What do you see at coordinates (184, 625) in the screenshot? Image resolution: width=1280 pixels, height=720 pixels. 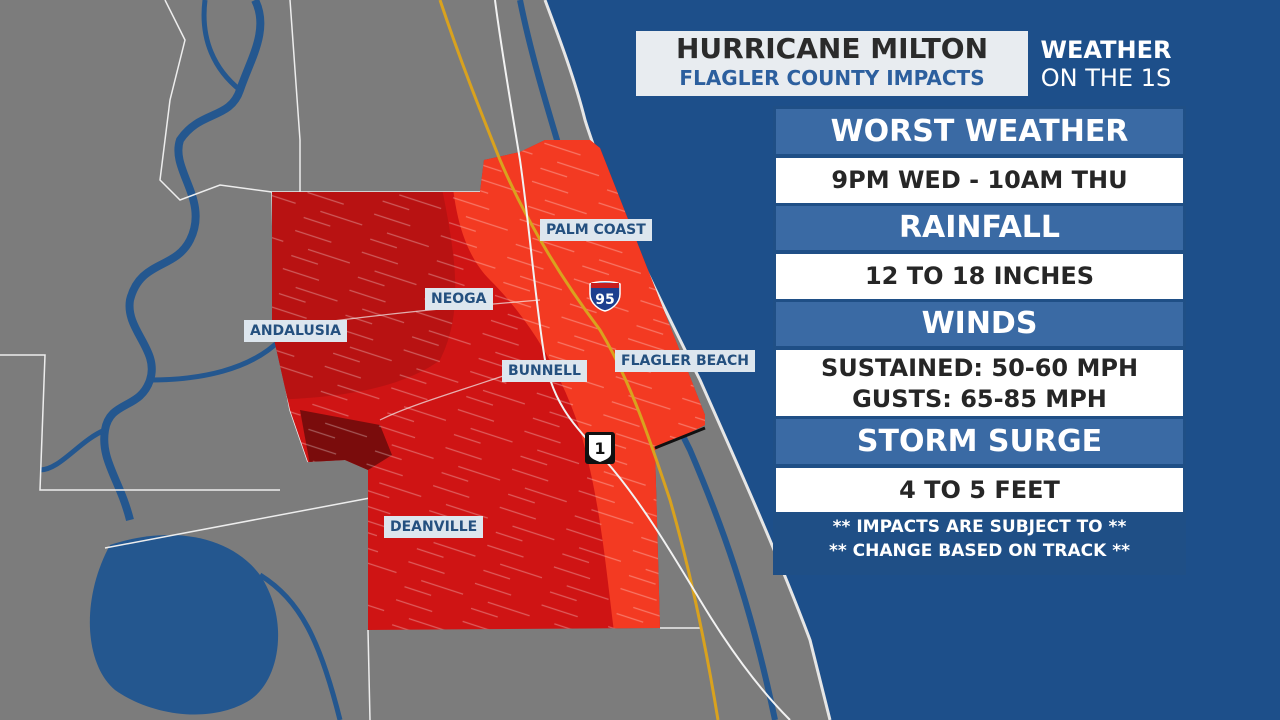 I see `lake-george` at bounding box center [184, 625].